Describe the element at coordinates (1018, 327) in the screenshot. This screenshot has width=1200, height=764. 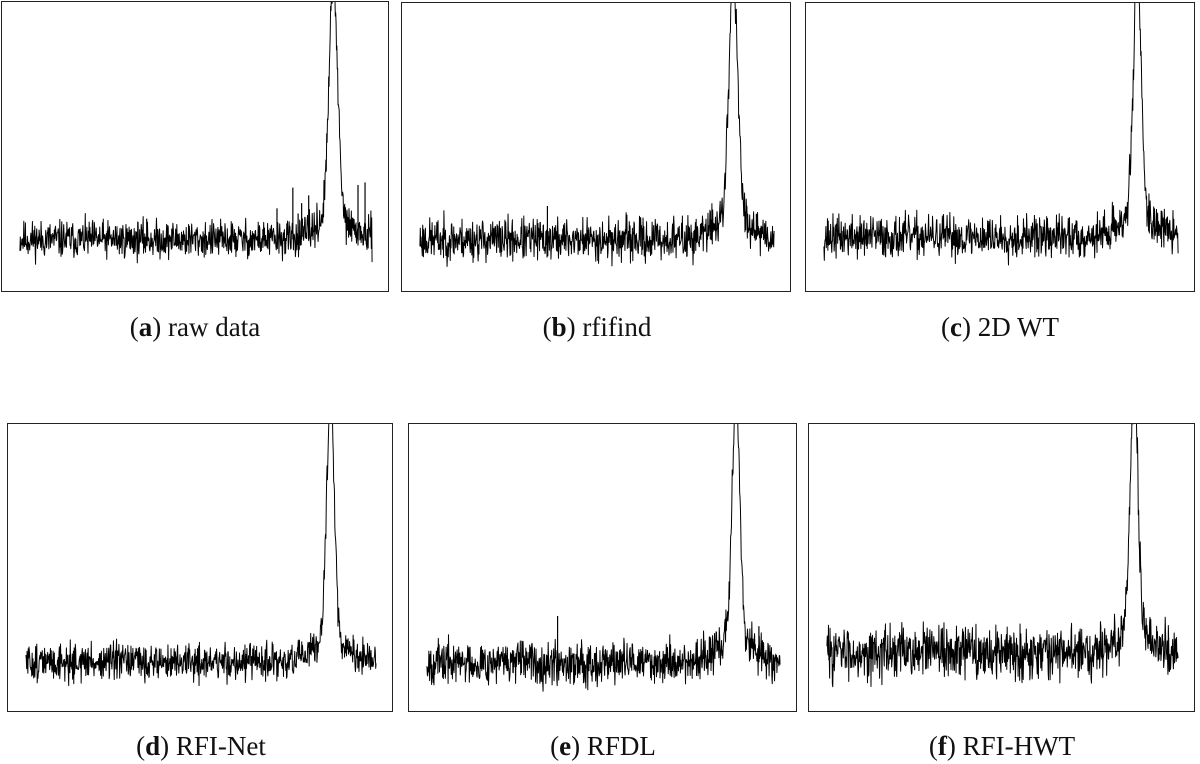
I see `caption-text: 2D WT` at that location.